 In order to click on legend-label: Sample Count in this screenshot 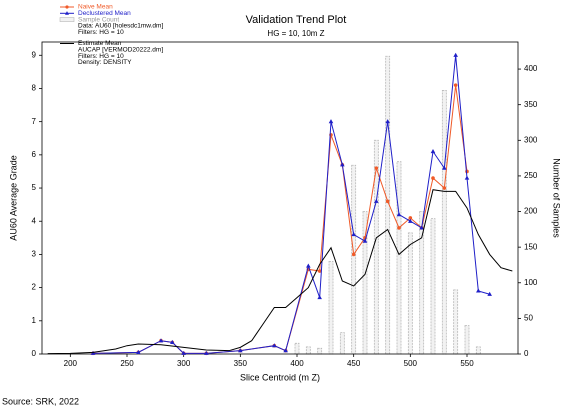, I will do `click(98, 19)`.